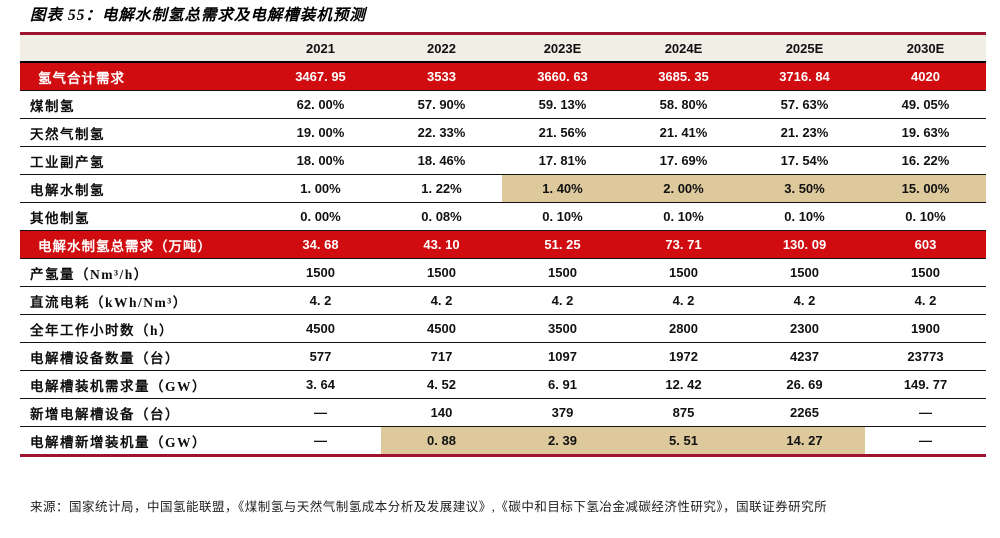 The image size is (1000, 538). I want to click on cell: 73. 71, so click(683, 244).